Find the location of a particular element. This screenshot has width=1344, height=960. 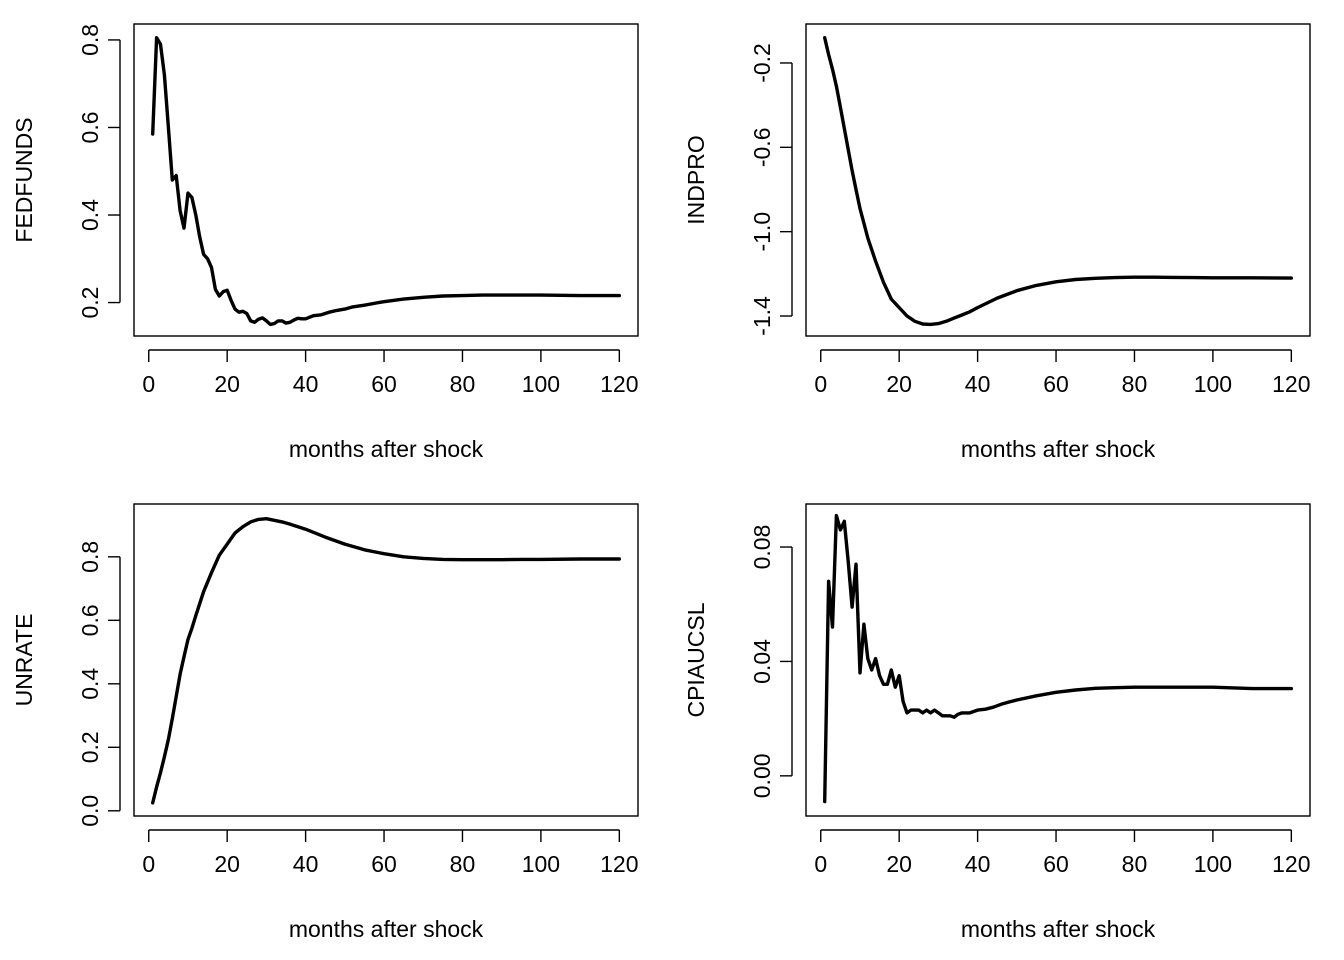

y-tick-label: -0.2 is located at coordinates (762, 63).